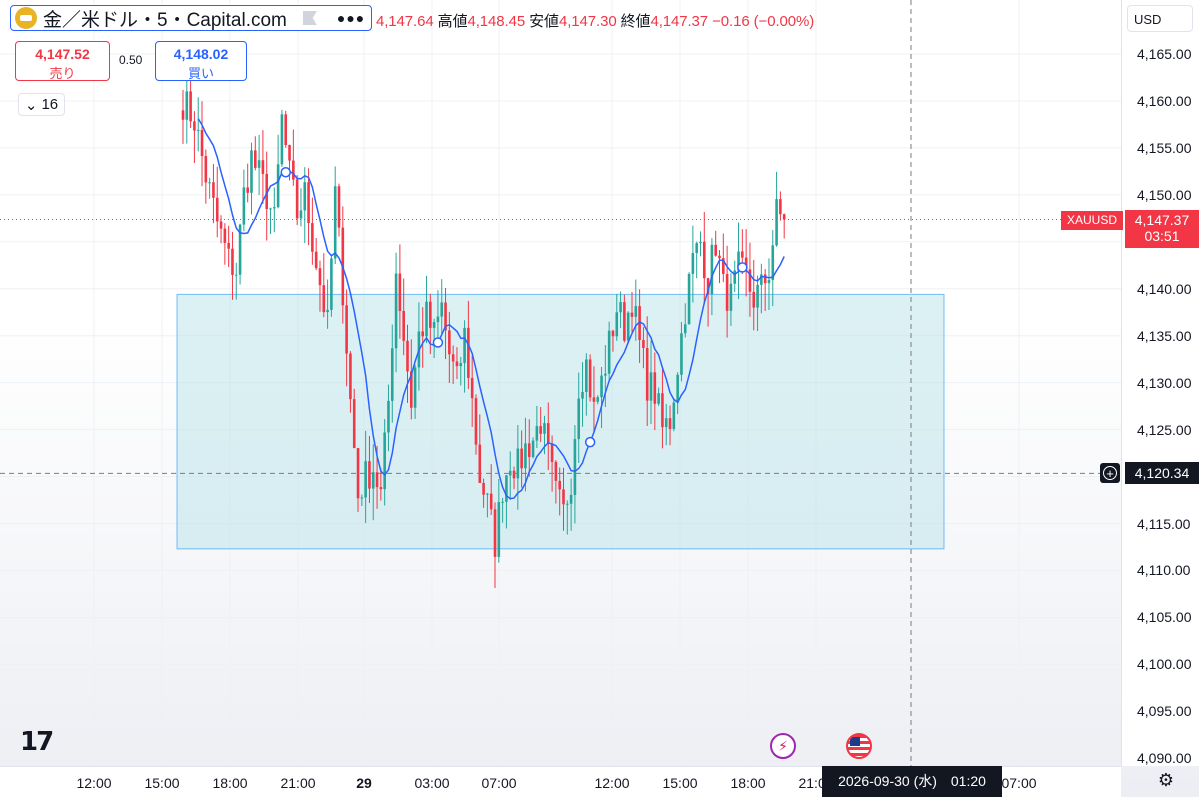 The width and height of the screenshot is (1199, 798). I want to click on low-label: 安値, so click(544, 21).